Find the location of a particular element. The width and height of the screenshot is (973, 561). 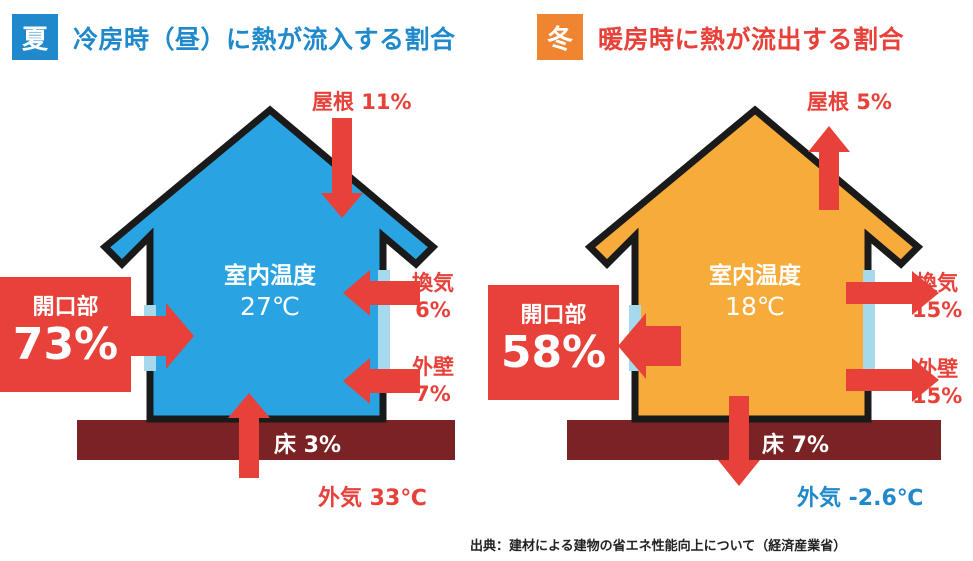

winter-badge: 冬 is located at coordinates (560, 37).